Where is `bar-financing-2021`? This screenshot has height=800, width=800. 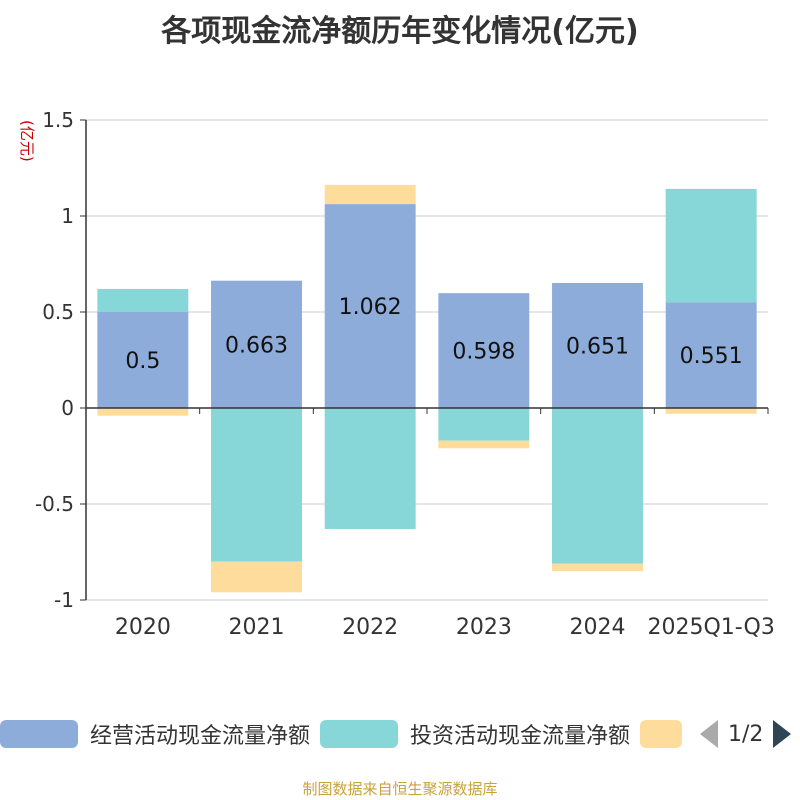 bar-financing-2021 is located at coordinates (256, 577).